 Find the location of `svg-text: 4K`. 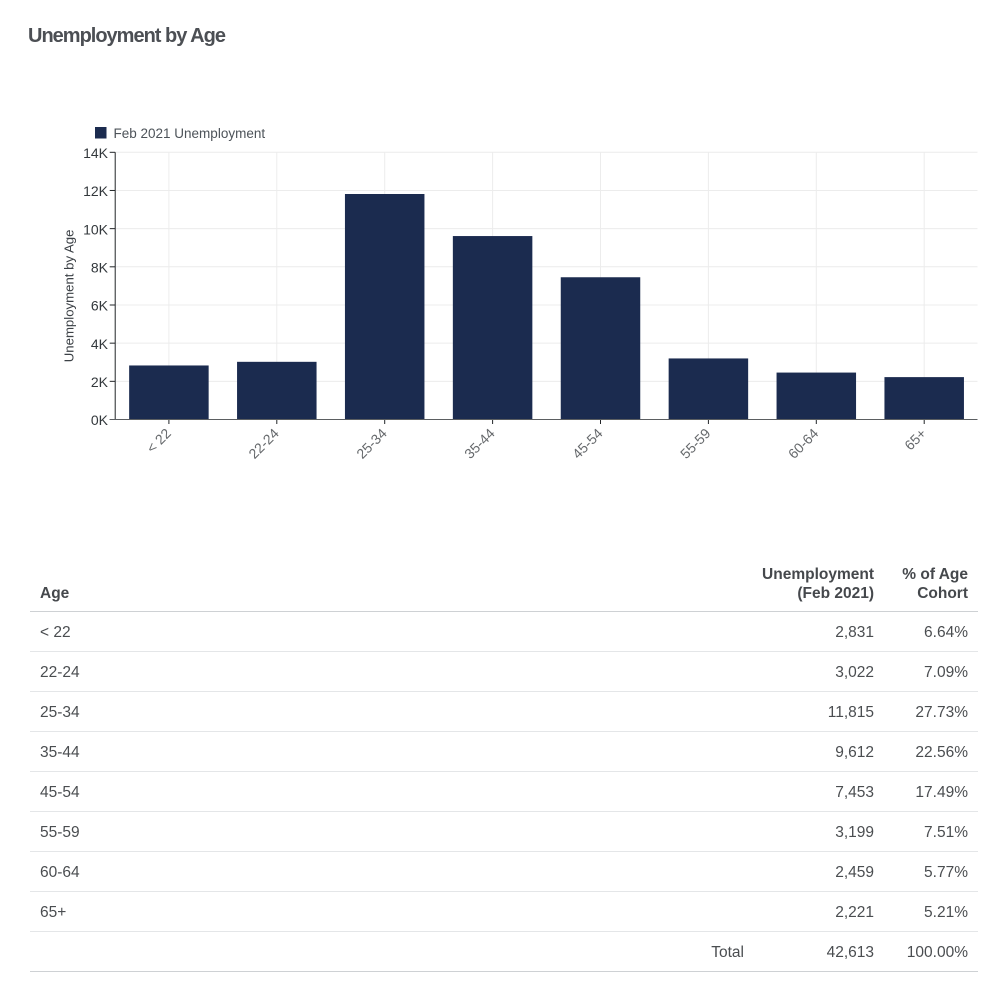

svg-text: 4K is located at coordinates (100, 344).